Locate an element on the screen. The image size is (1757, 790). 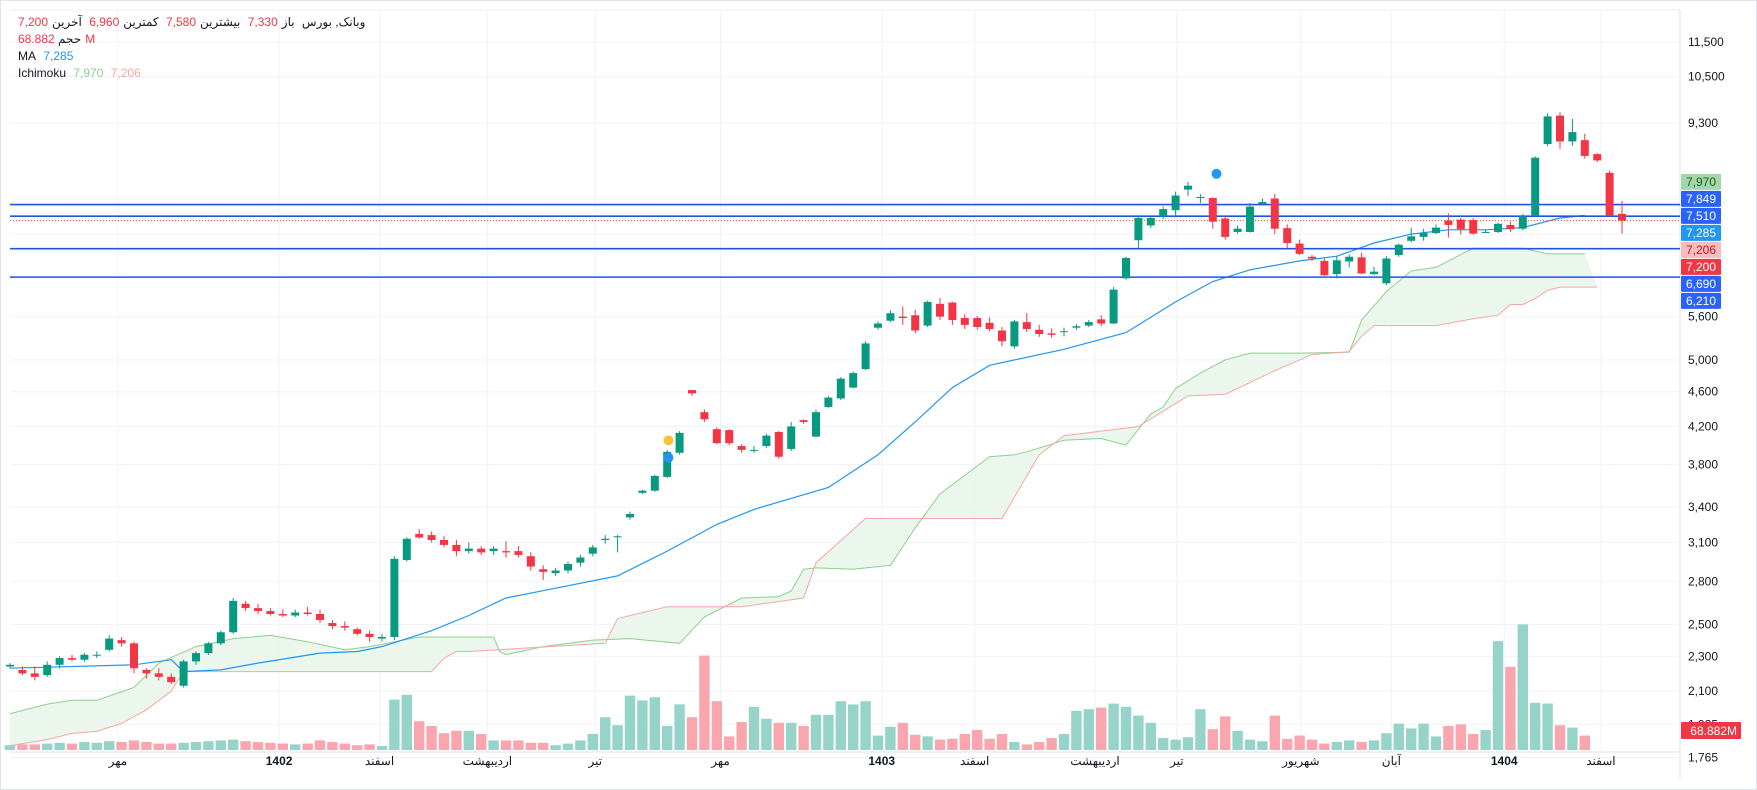
price-tick-label: 2,300 is located at coordinates (1703, 656).